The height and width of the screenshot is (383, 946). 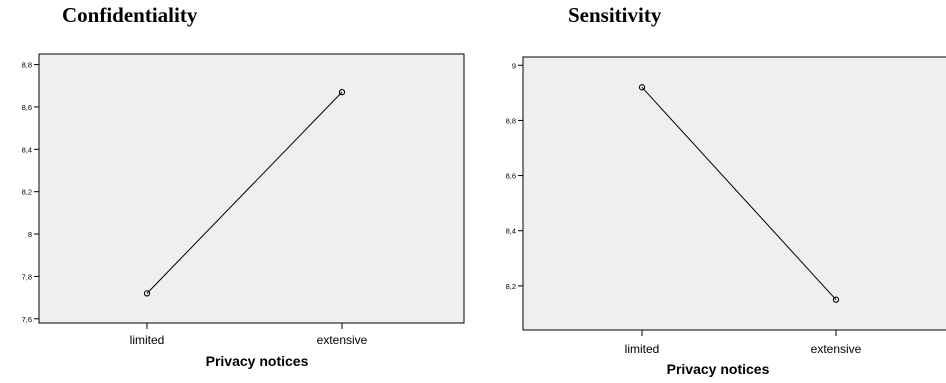 I want to click on y-tick-label: 7,6, so click(x=27, y=319).